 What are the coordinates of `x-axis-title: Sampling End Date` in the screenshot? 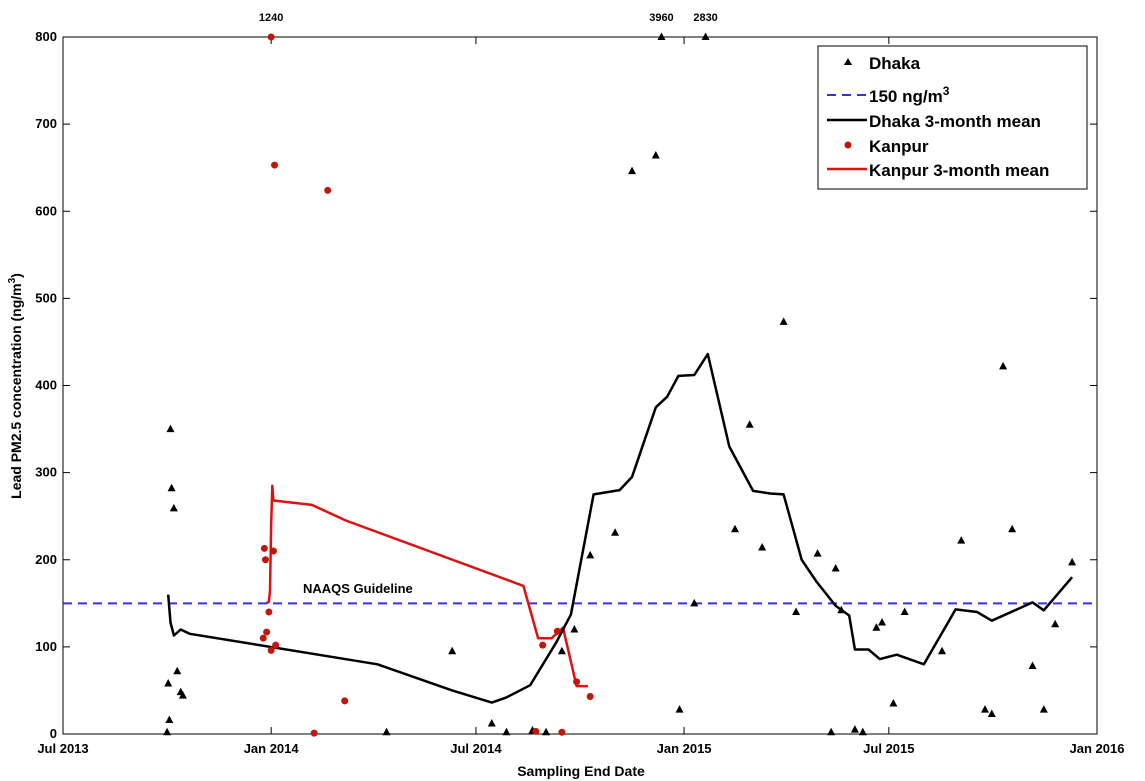 It's located at (581, 771).